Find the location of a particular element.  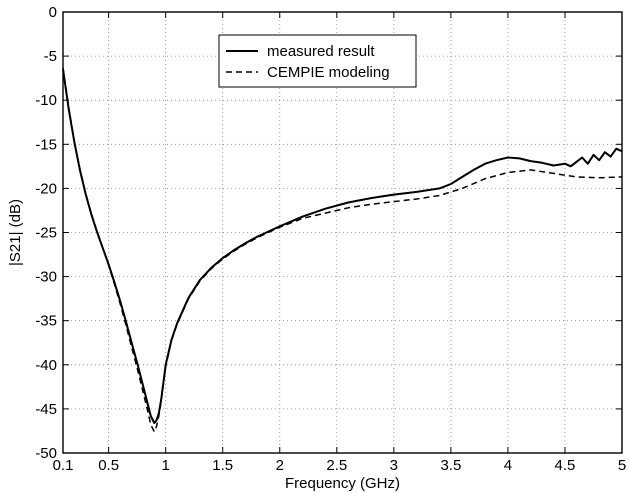

x-axis-title: Frequency (GHz) is located at coordinates (342, 483).